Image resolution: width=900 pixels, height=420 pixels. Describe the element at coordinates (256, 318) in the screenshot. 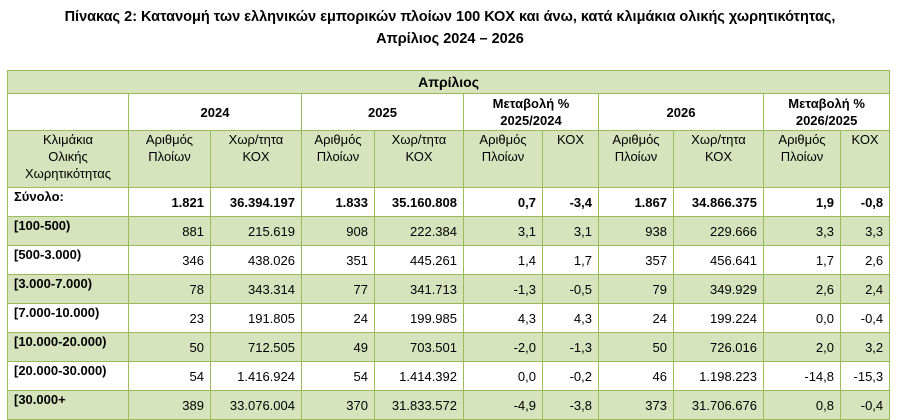

I see `table-cell: 191.805` at that location.